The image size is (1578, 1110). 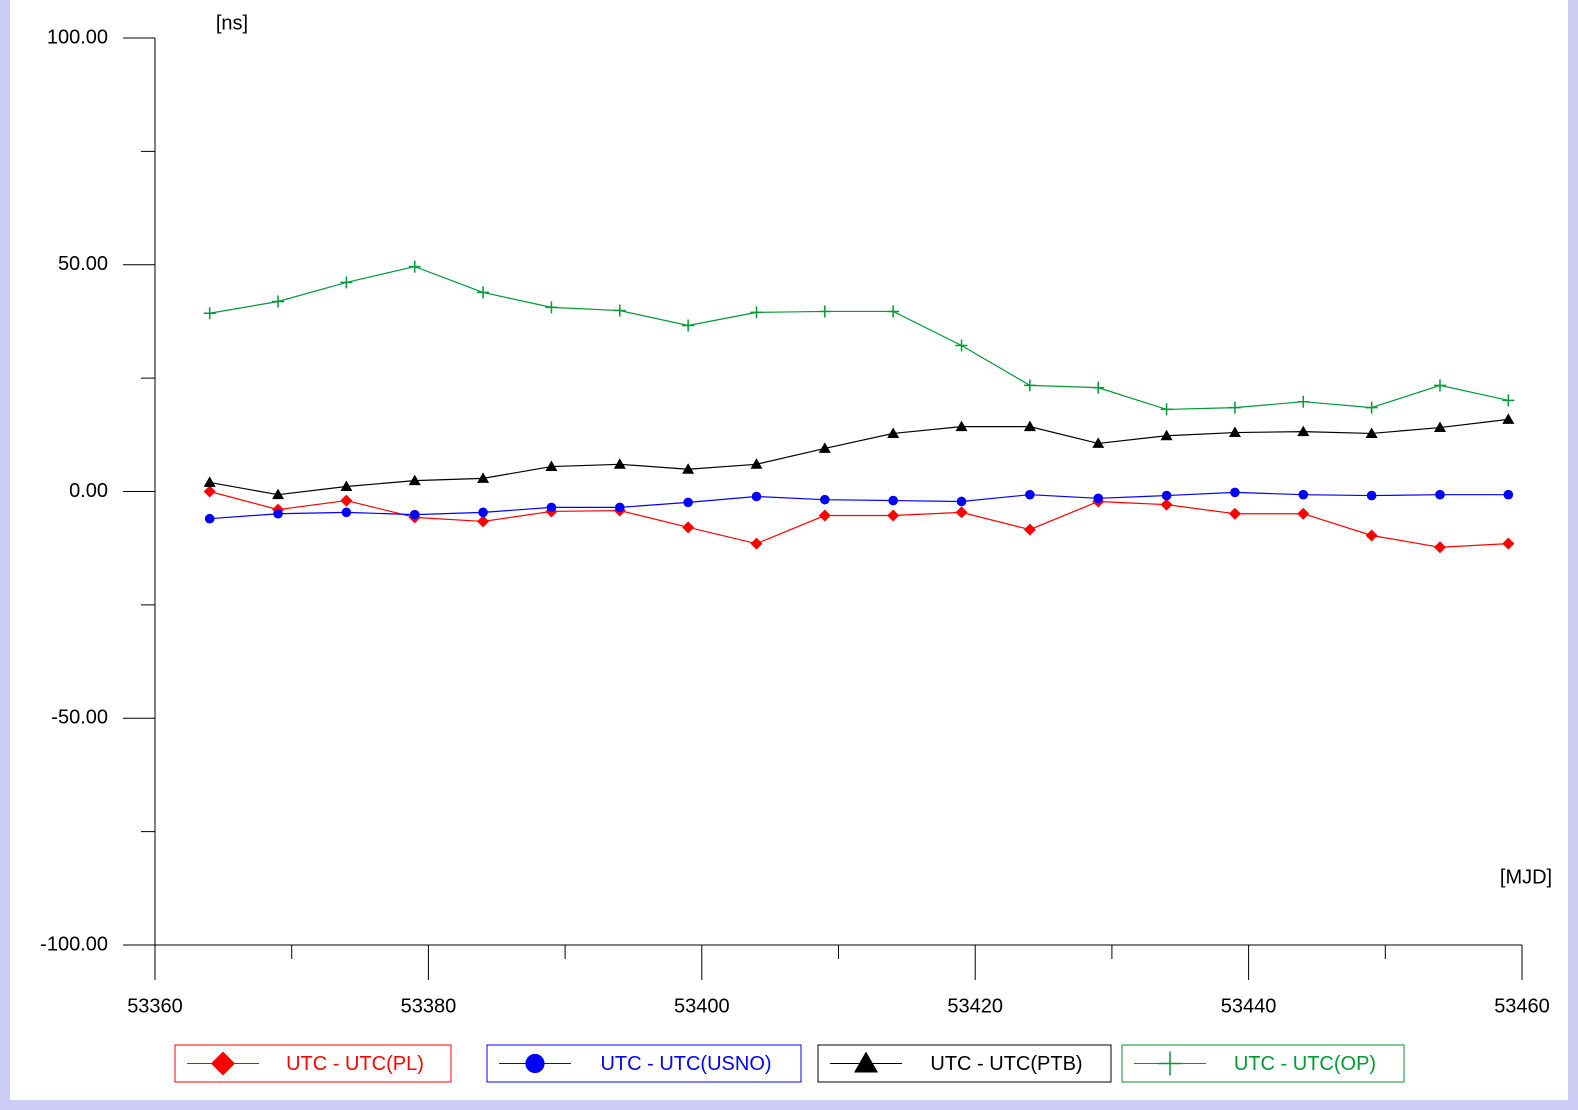 I want to click on legend-item: UTC - UTC(PL), so click(x=313, y=1063).